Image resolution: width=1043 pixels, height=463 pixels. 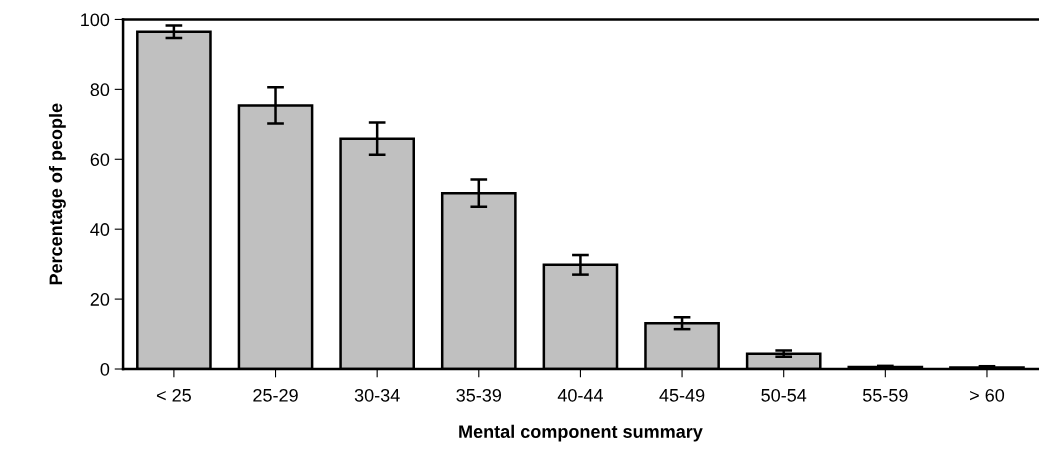 I want to click on y-tick-label: 60, so click(x=100, y=159).